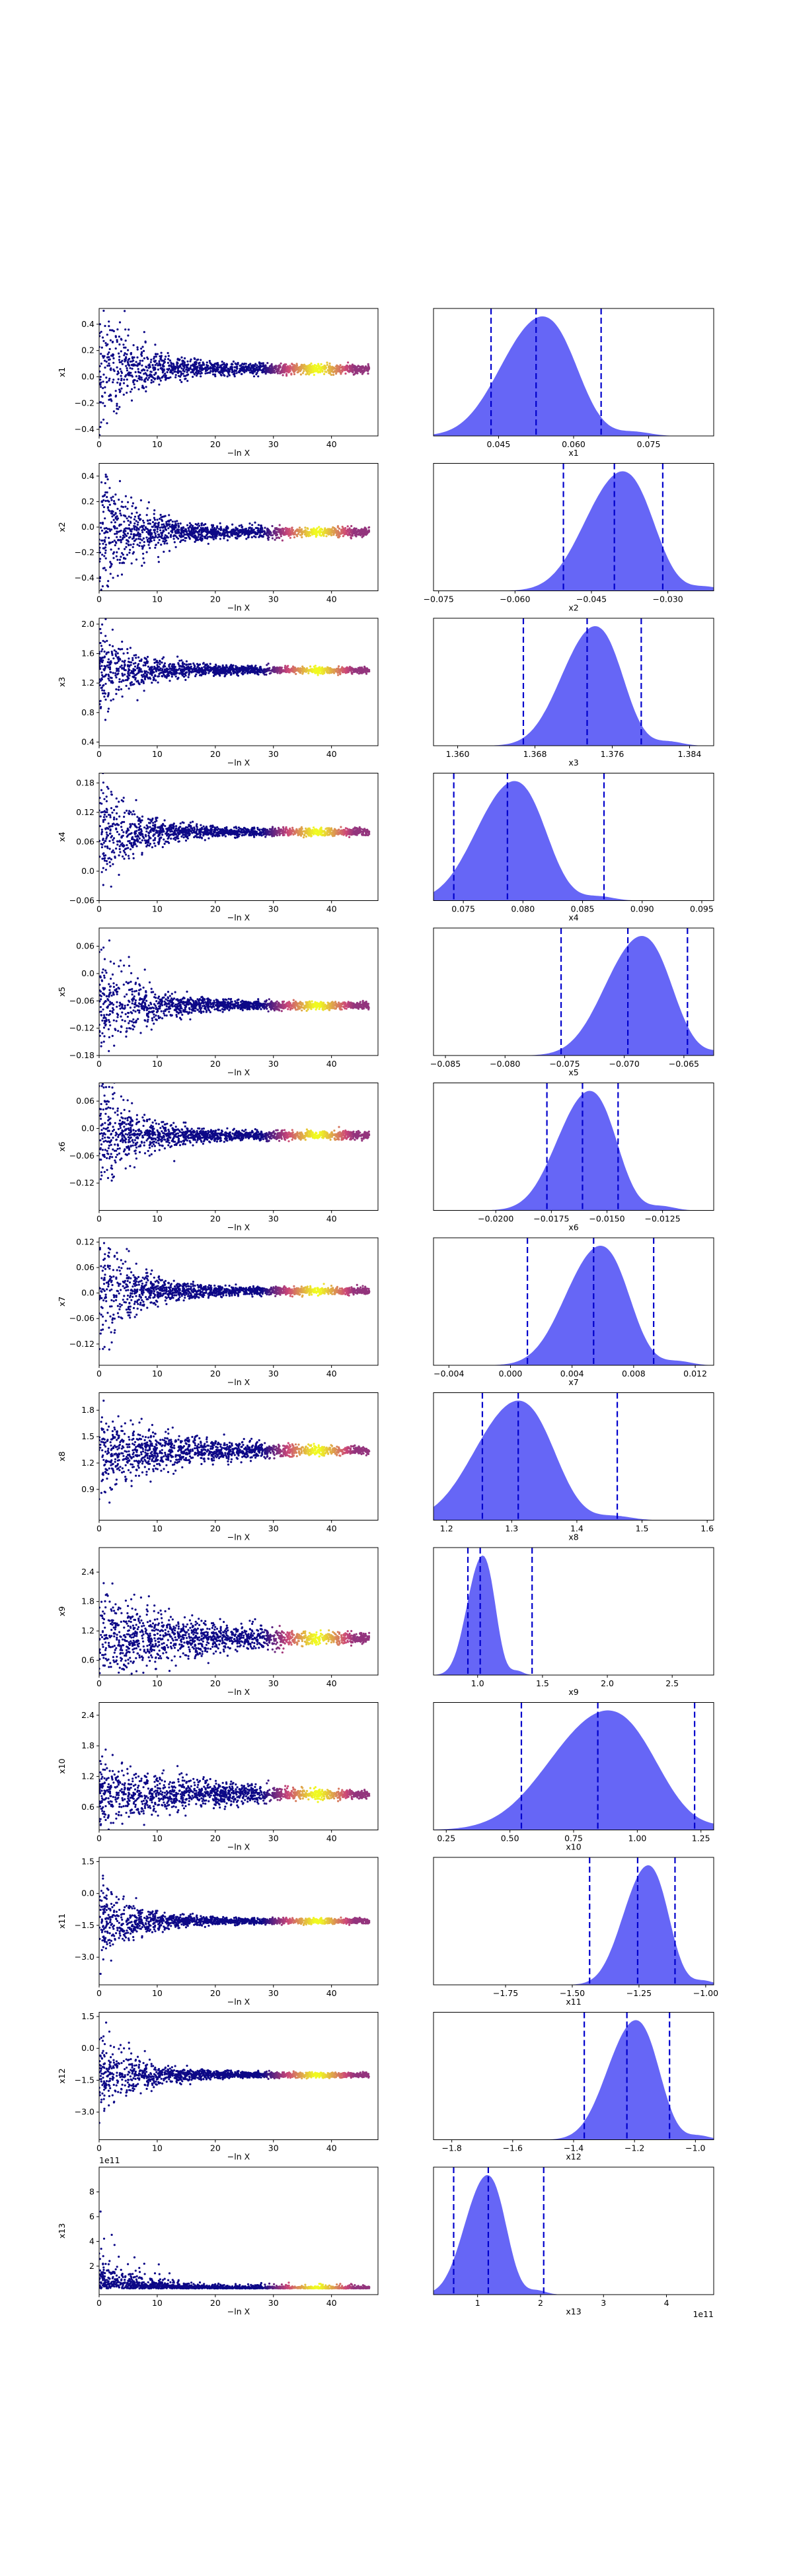 This screenshot has width=793, height=2576. I want to click on x-tick-label: 1.376, so click(613, 754).